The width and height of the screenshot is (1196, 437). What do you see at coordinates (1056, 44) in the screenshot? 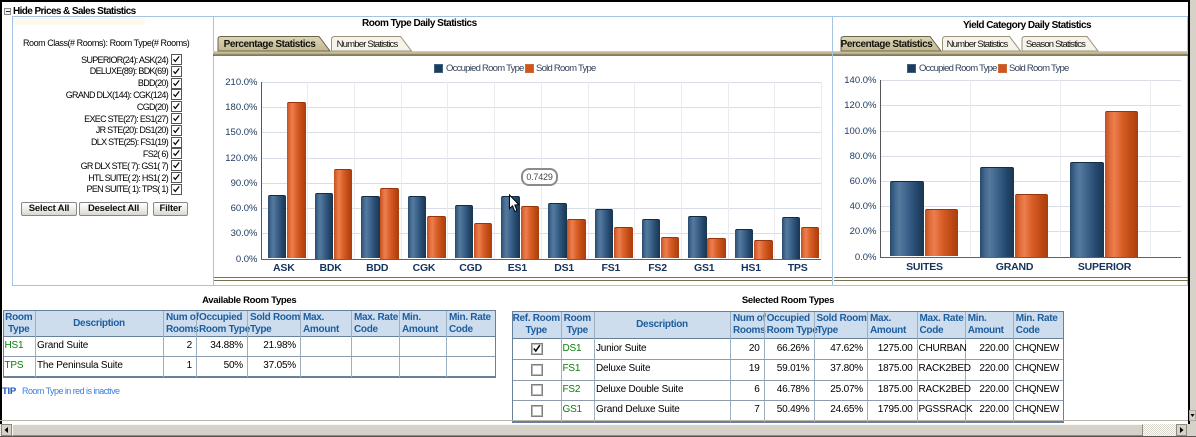
I see `svg-text: Season Statistics` at bounding box center [1056, 44].